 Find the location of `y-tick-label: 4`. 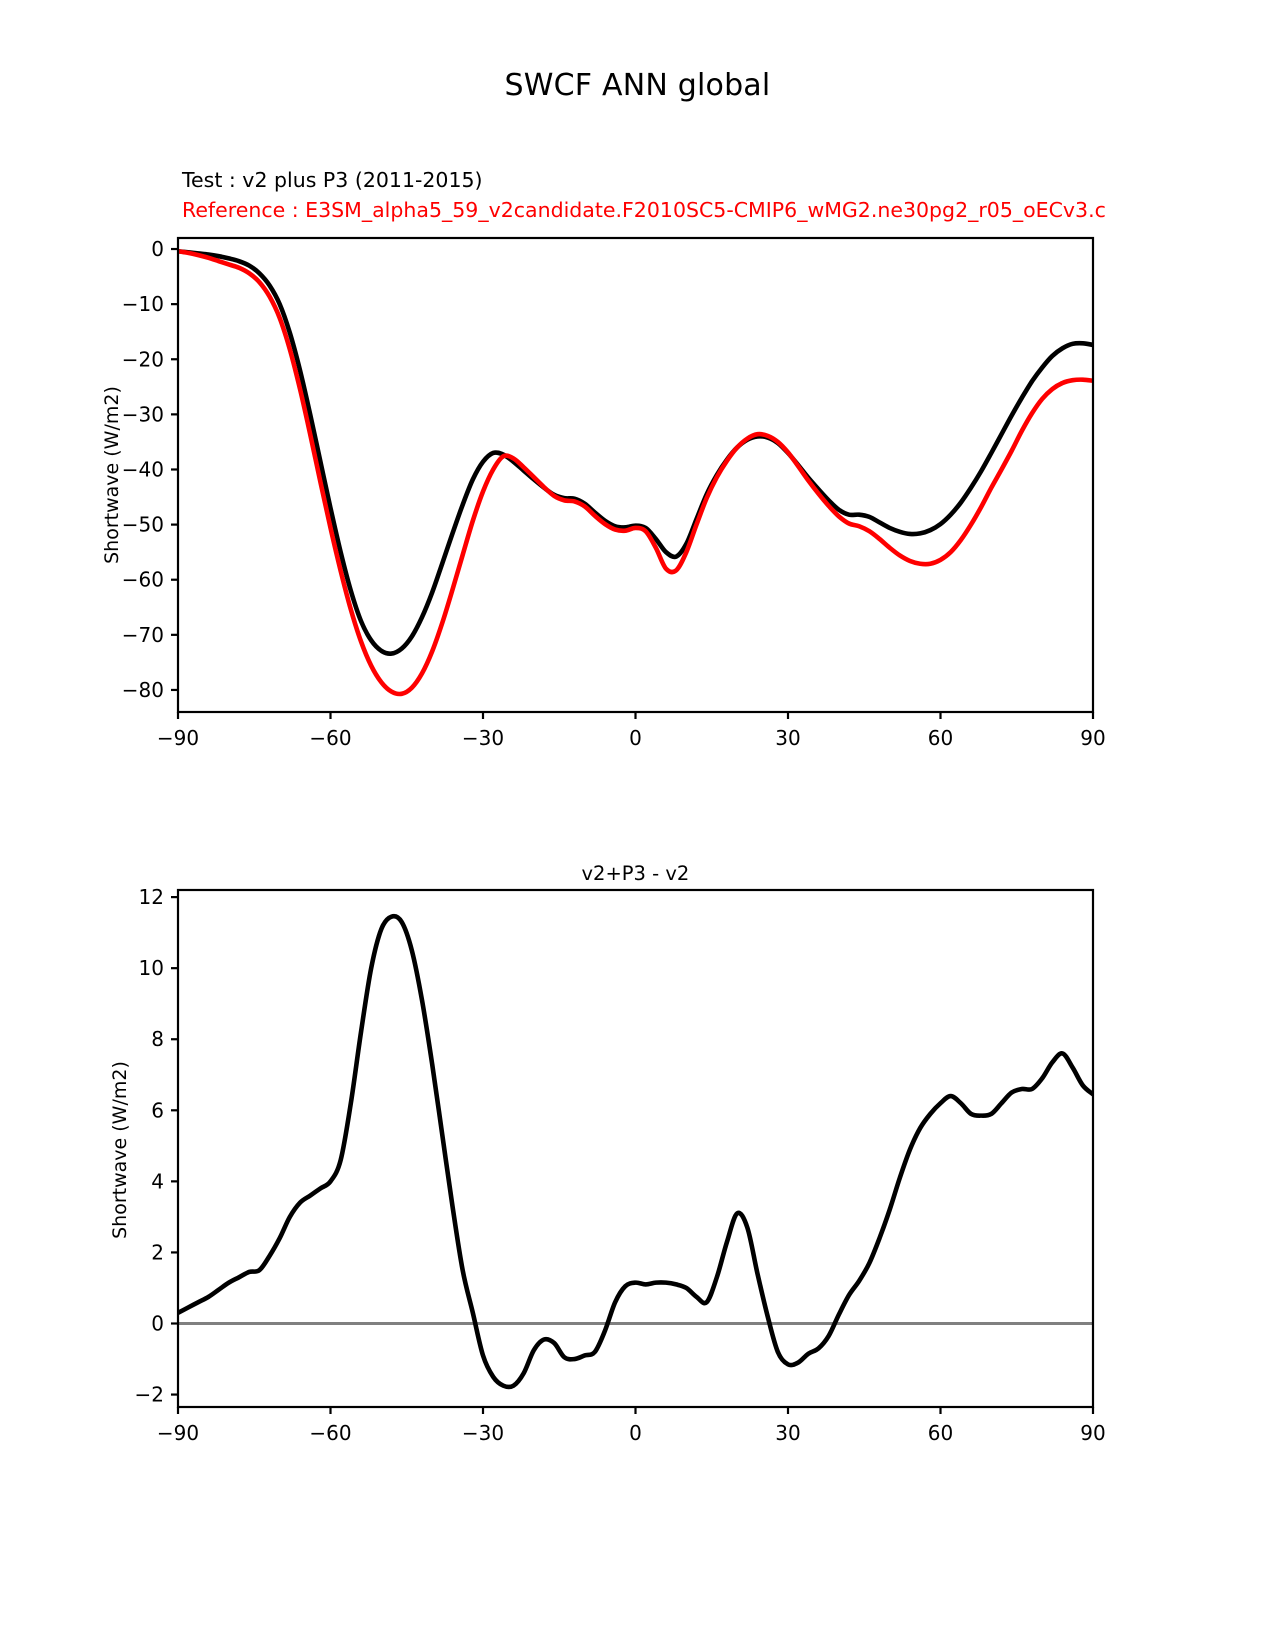

y-tick-label: 4 is located at coordinates (157, 1181).